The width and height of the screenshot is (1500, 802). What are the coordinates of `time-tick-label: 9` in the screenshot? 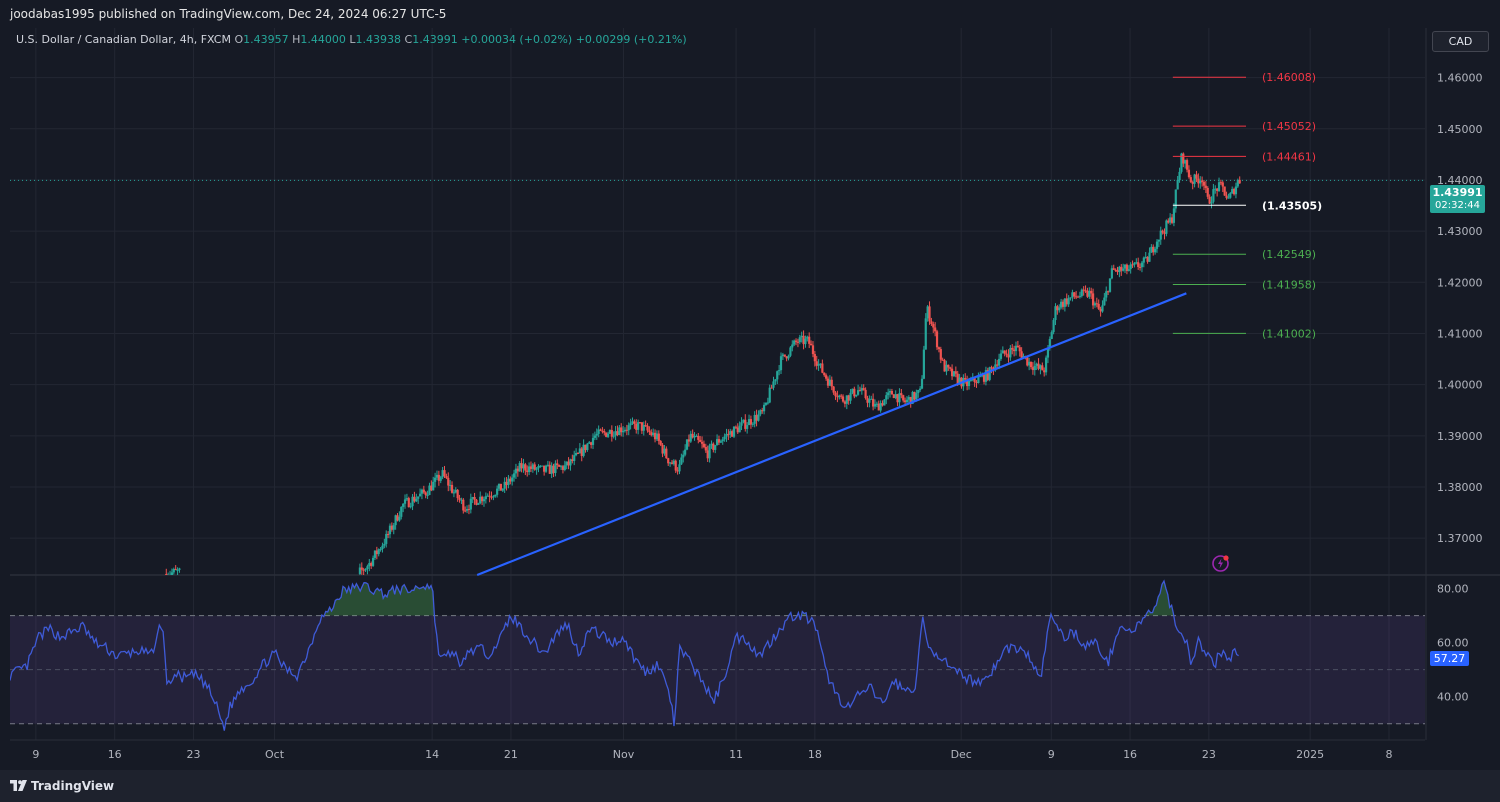 It's located at (35, 754).